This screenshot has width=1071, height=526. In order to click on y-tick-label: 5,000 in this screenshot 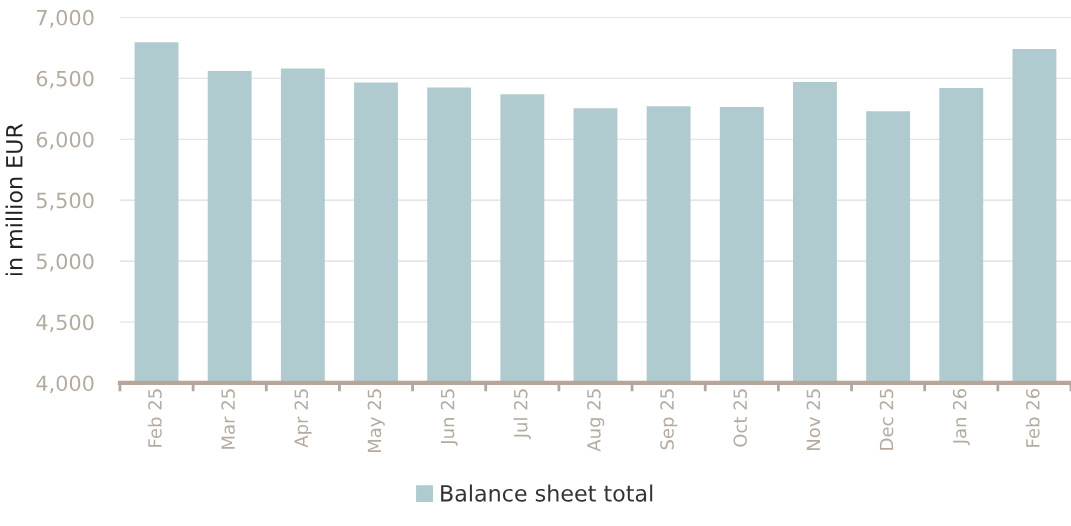, I will do `click(65, 262)`.